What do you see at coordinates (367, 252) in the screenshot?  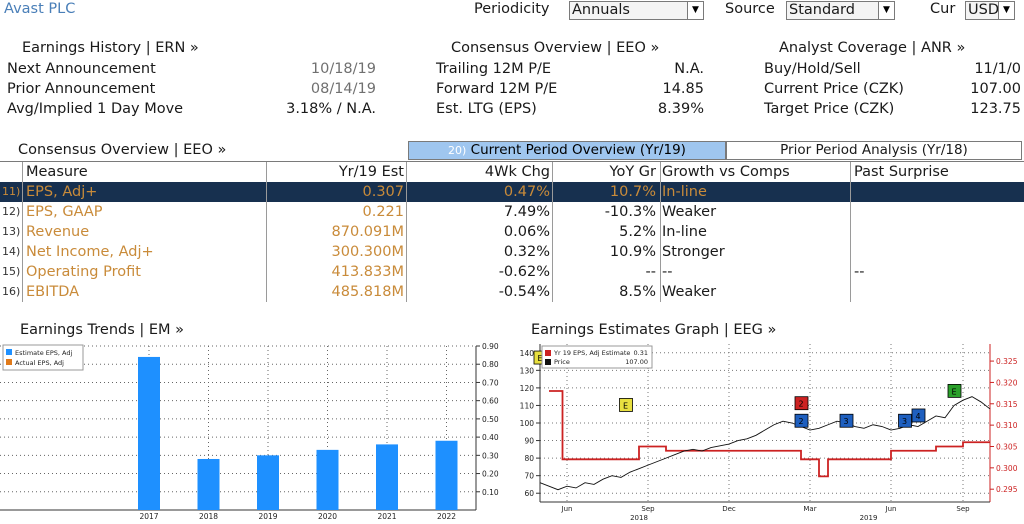 I see `estimate-cell: 300.300M` at bounding box center [367, 252].